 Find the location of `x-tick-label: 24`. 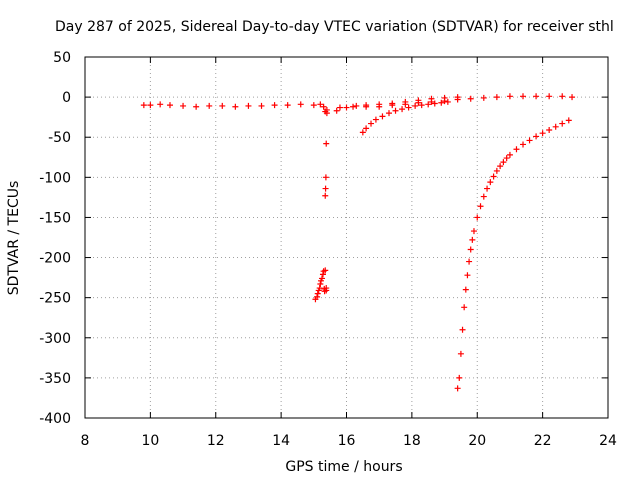

x-tick-label: 24 is located at coordinates (608, 441).